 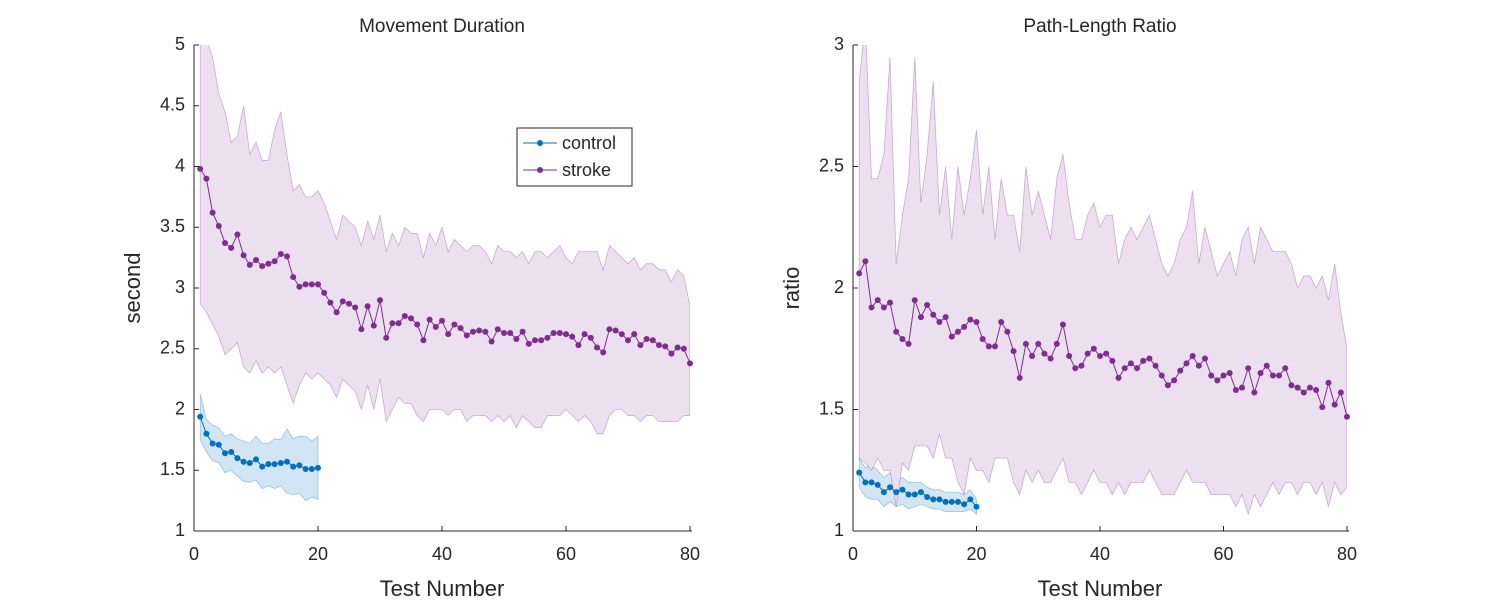 I want to click on y-tick-label: 2, so click(x=839, y=287).